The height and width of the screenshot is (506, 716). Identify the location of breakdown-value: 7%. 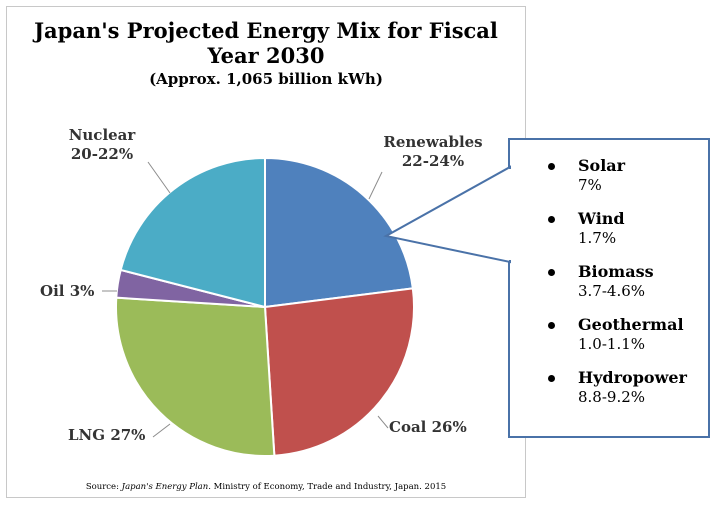
(590, 185).